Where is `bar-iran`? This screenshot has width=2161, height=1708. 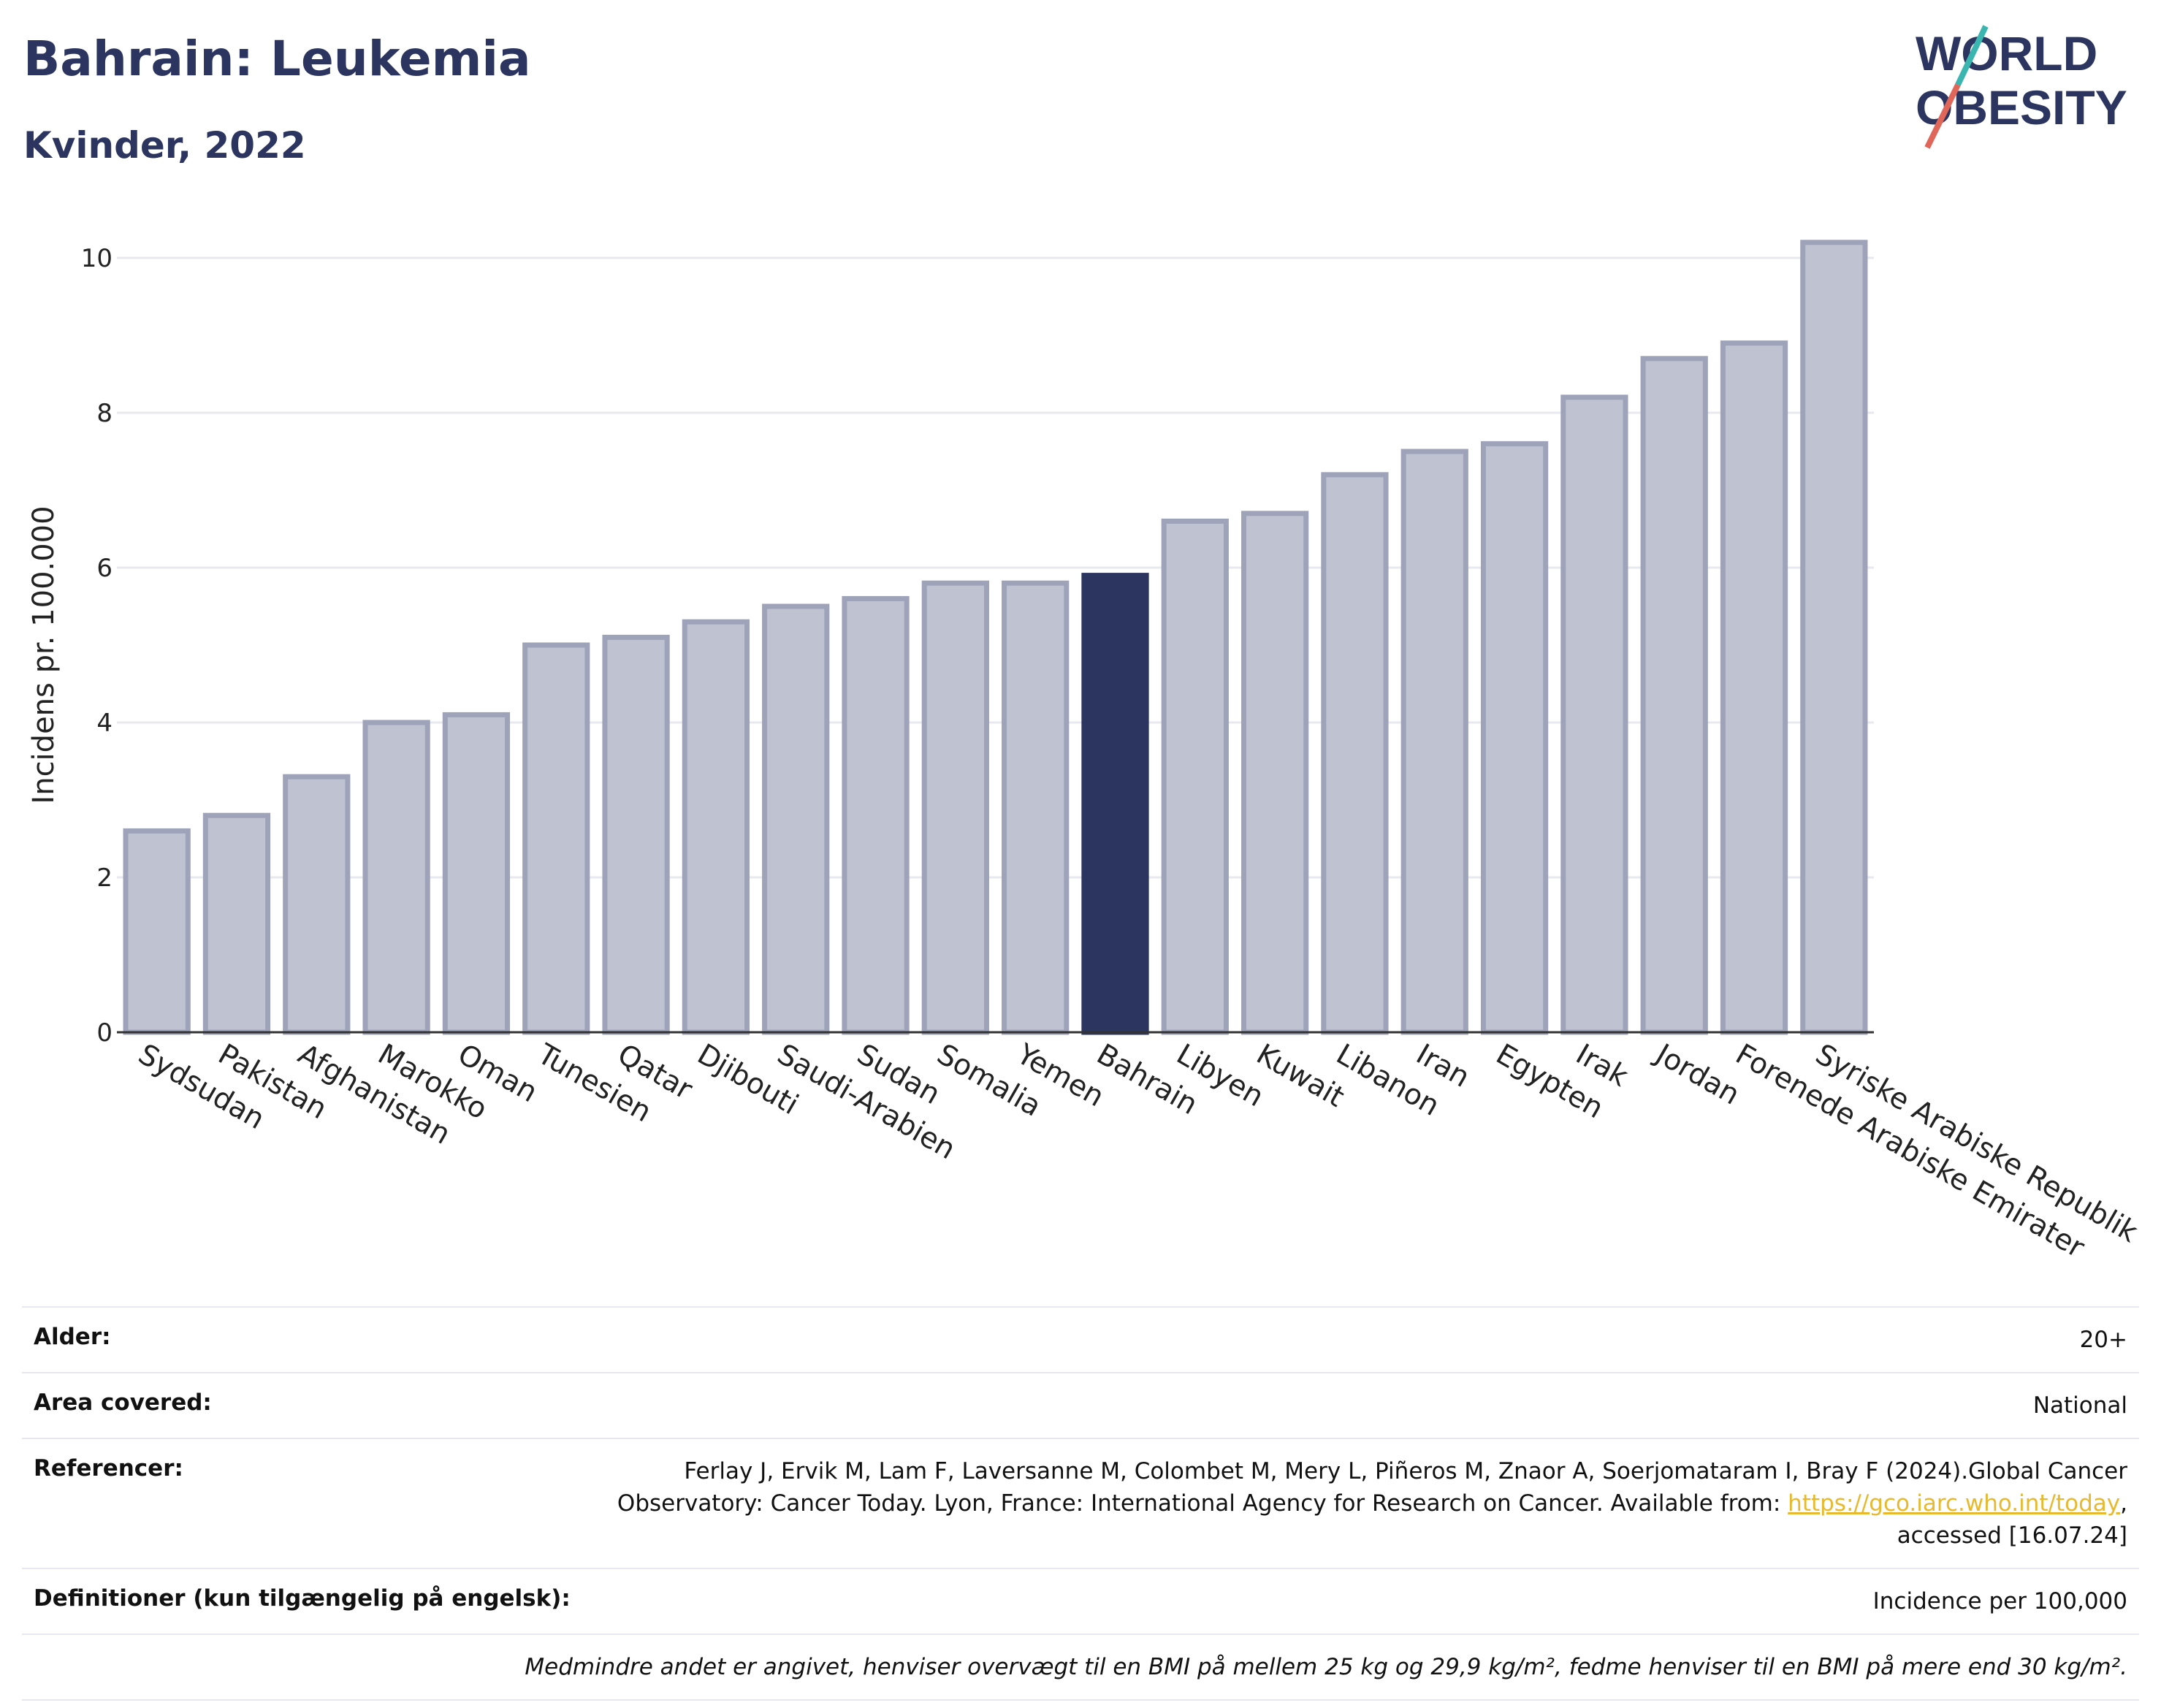
bar-iran is located at coordinates (1434, 742).